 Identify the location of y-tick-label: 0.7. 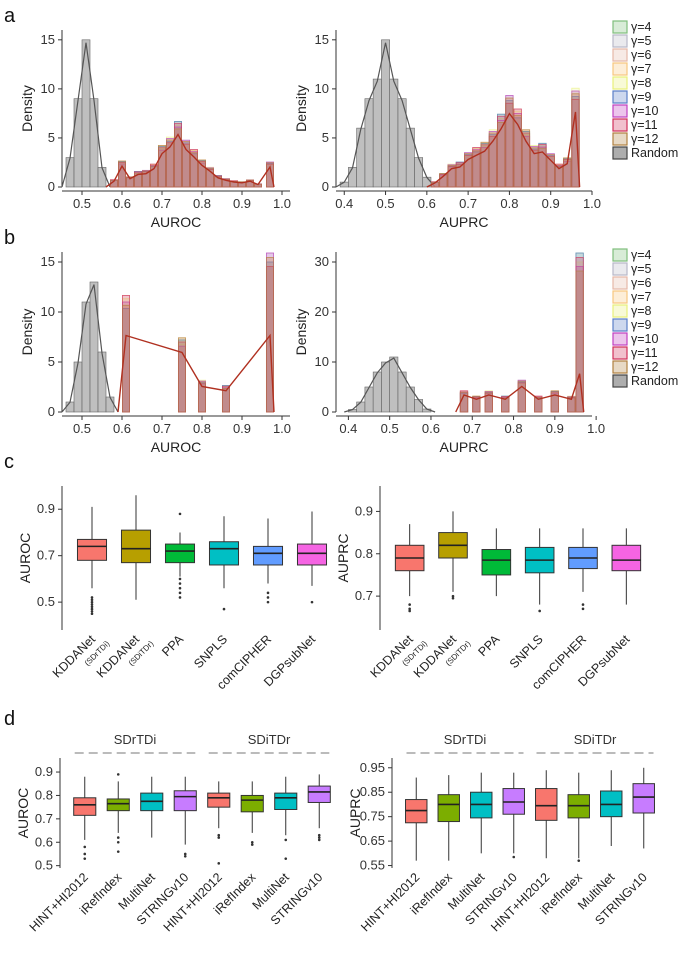
(364, 595).